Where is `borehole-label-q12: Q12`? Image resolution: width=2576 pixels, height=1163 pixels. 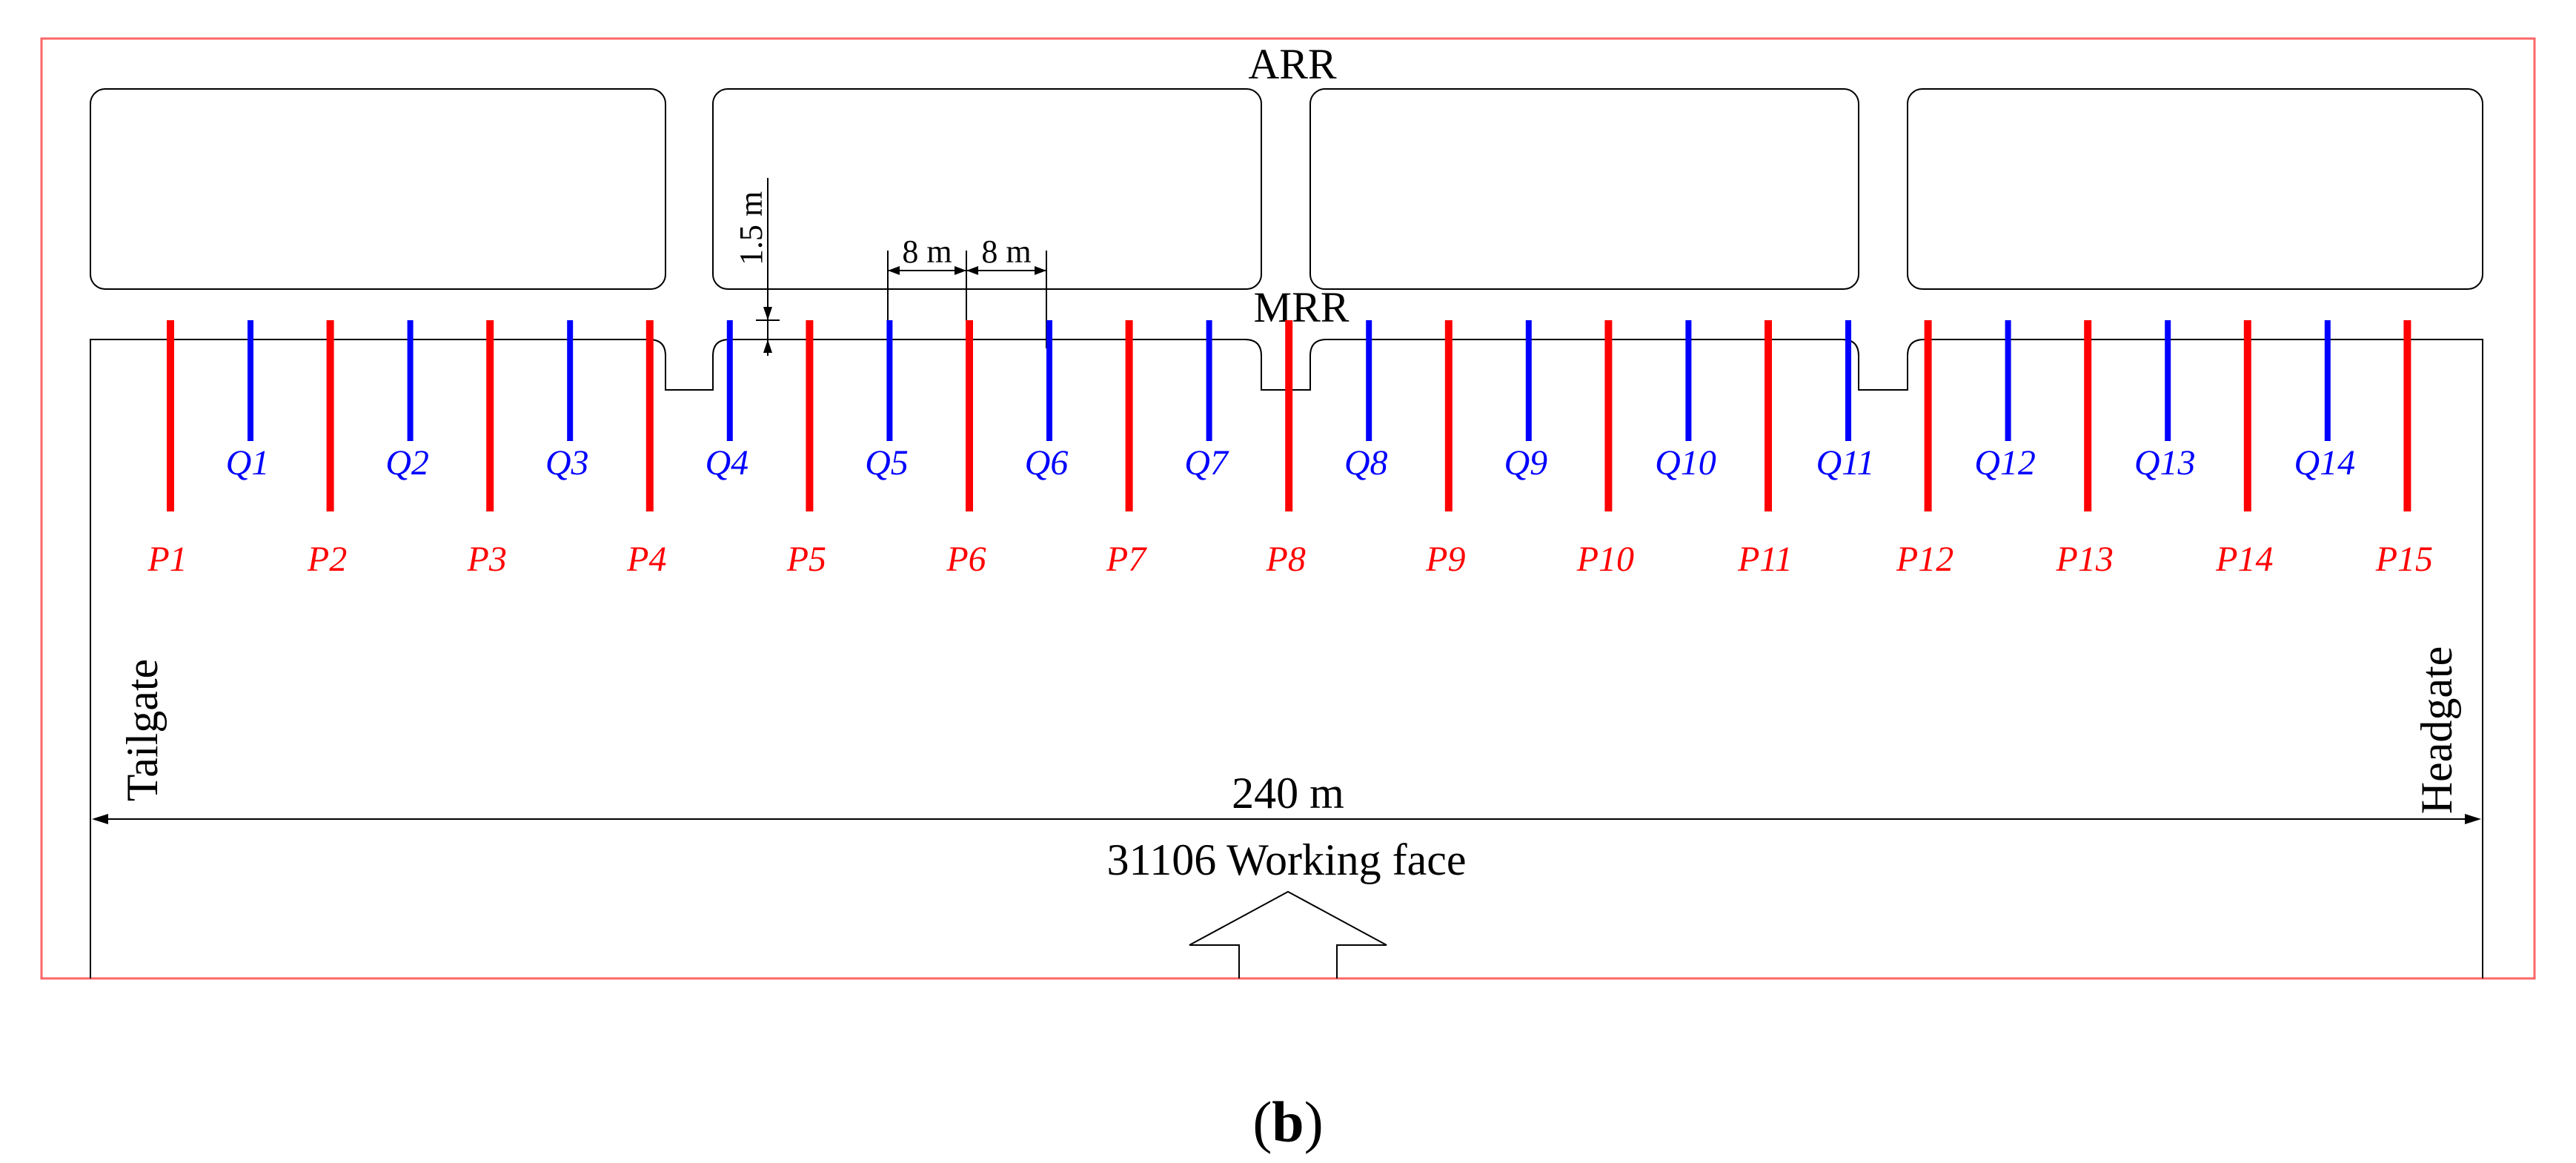 borehole-label-q12: Q12 is located at coordinates (2005, 463).